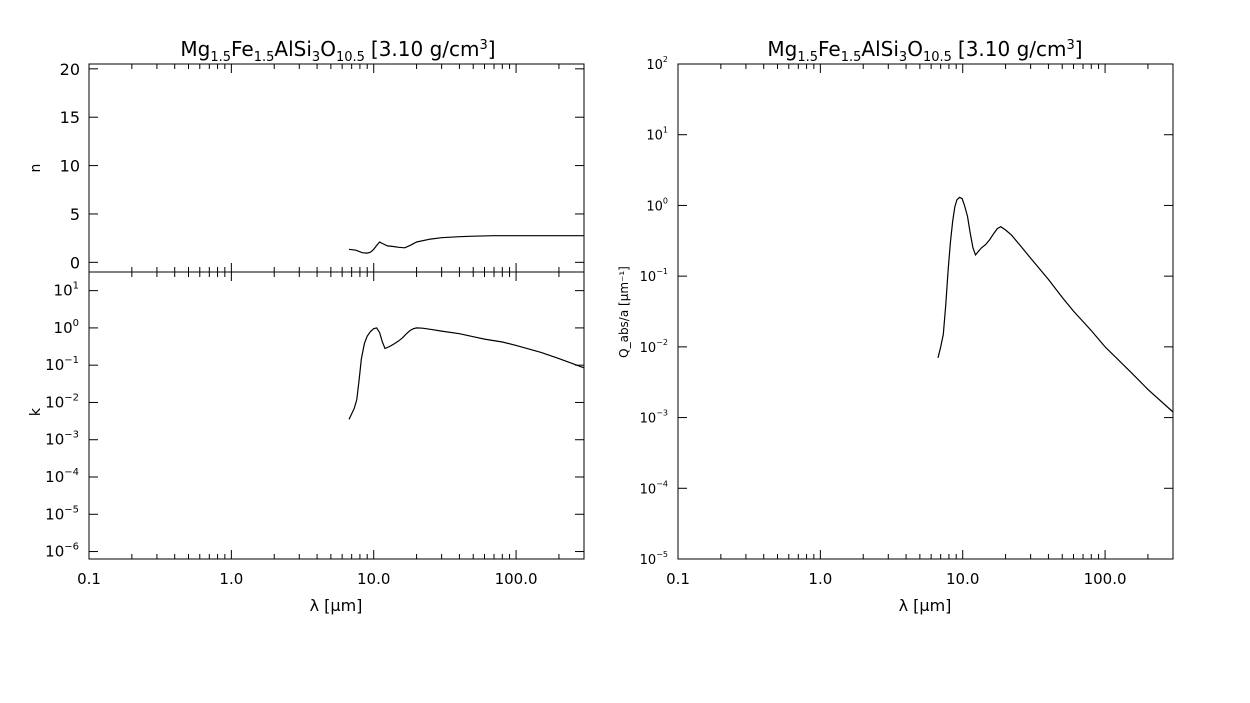 This screenshot has height=703, width=1250. What do you see at coordinates (1055, 304) in the screenshot?
I see `qabs-series-line` at bounding box center [1055, 304].